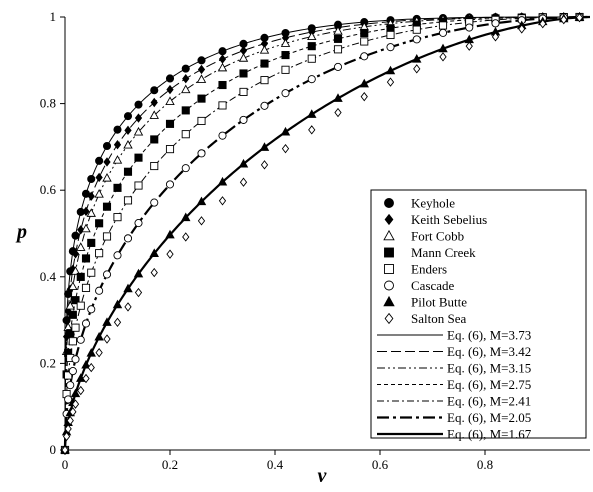 The height and width of the screenshot is (492, 593). Describe the element at coordinates (485, 464) in the screenshot. I see `x-tick-label: 0.8` at that location.